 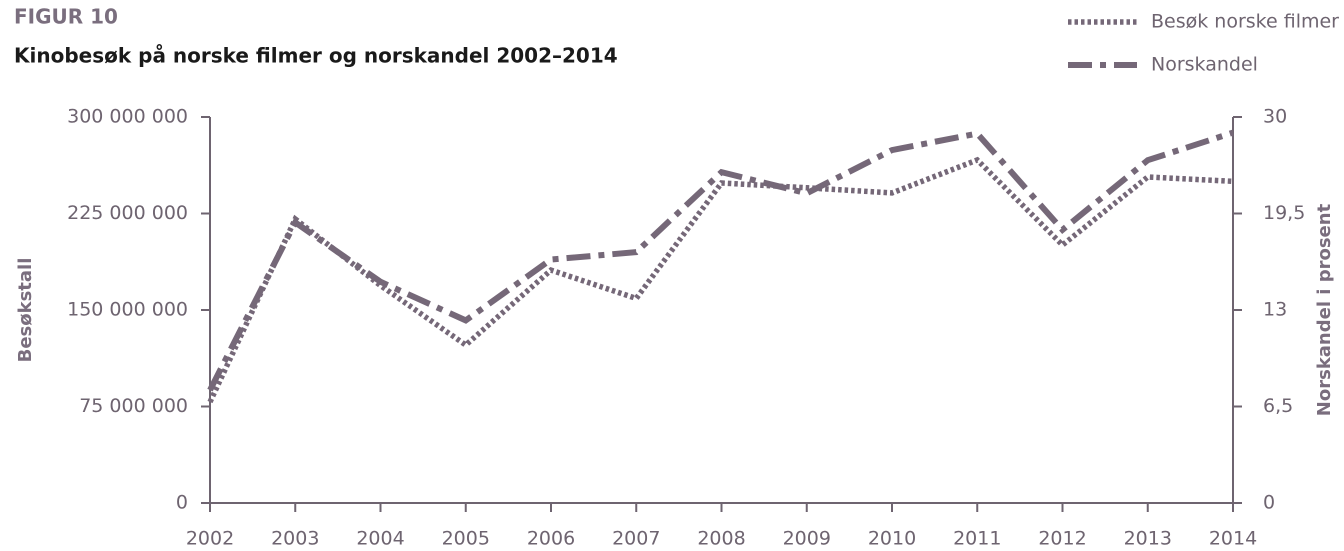 I want to click on y2-tick-label: 13, so click(x=1275, y=310).